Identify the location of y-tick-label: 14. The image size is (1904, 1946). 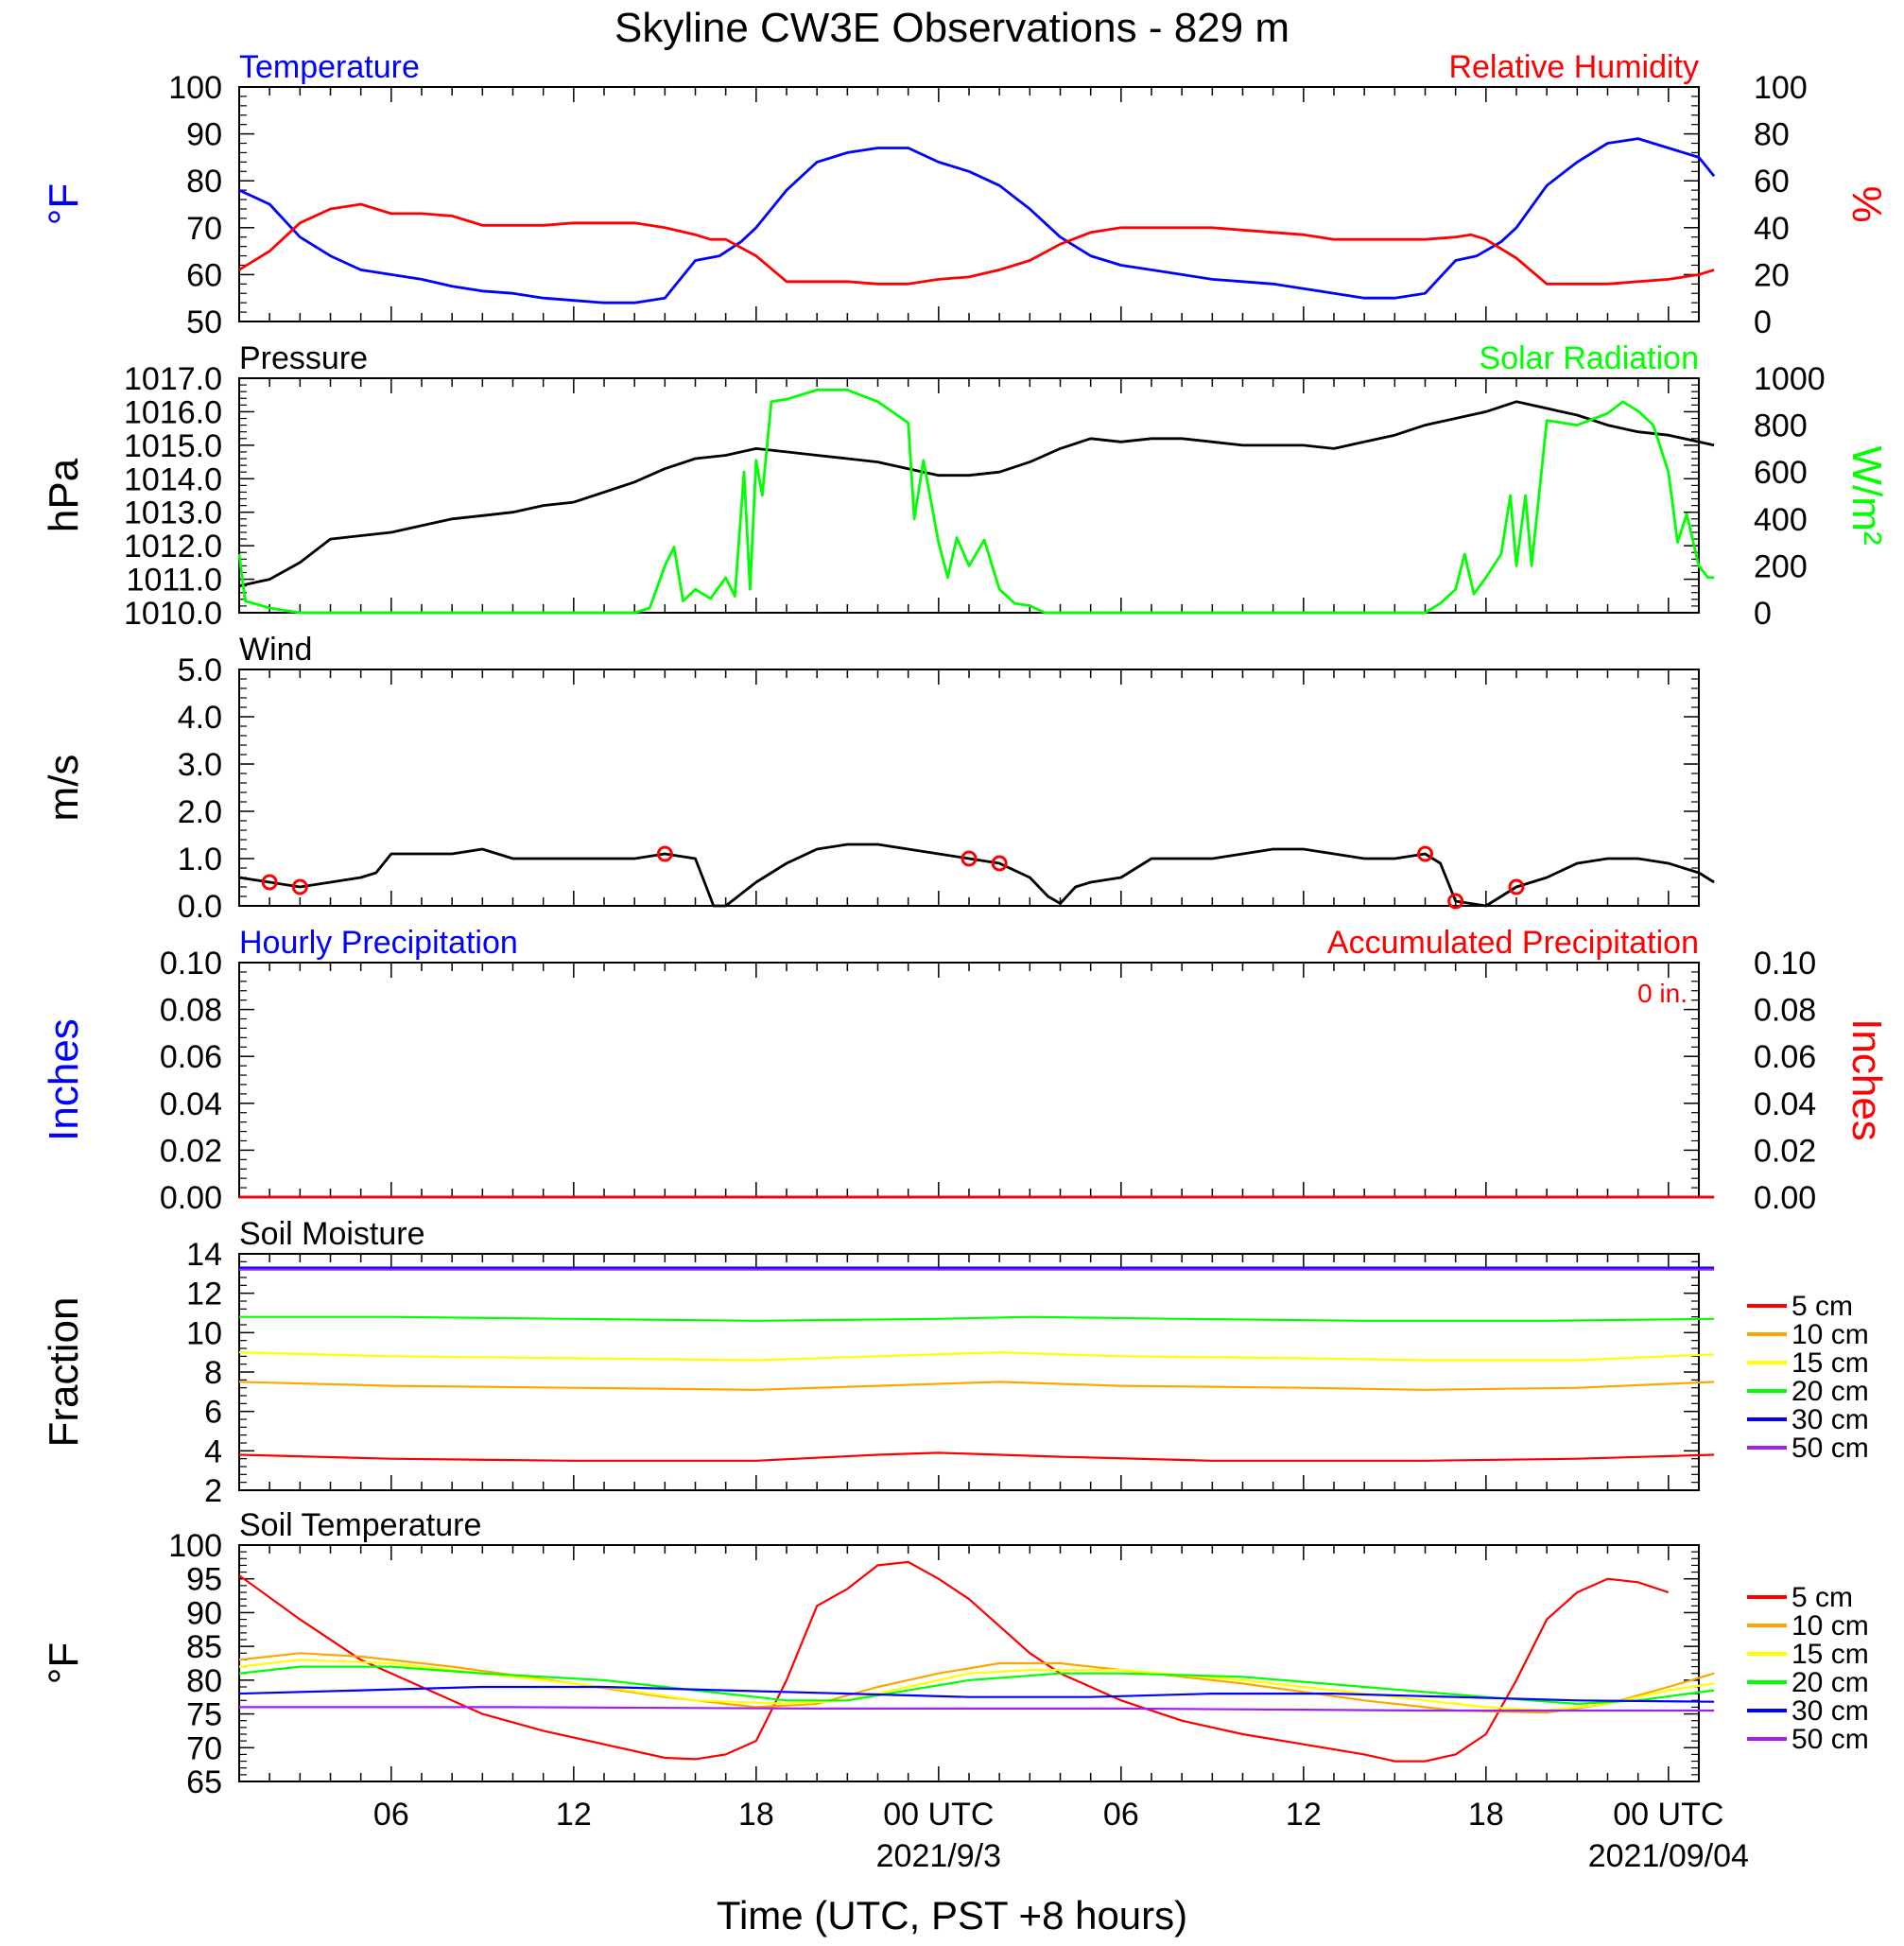
(204, 1255).